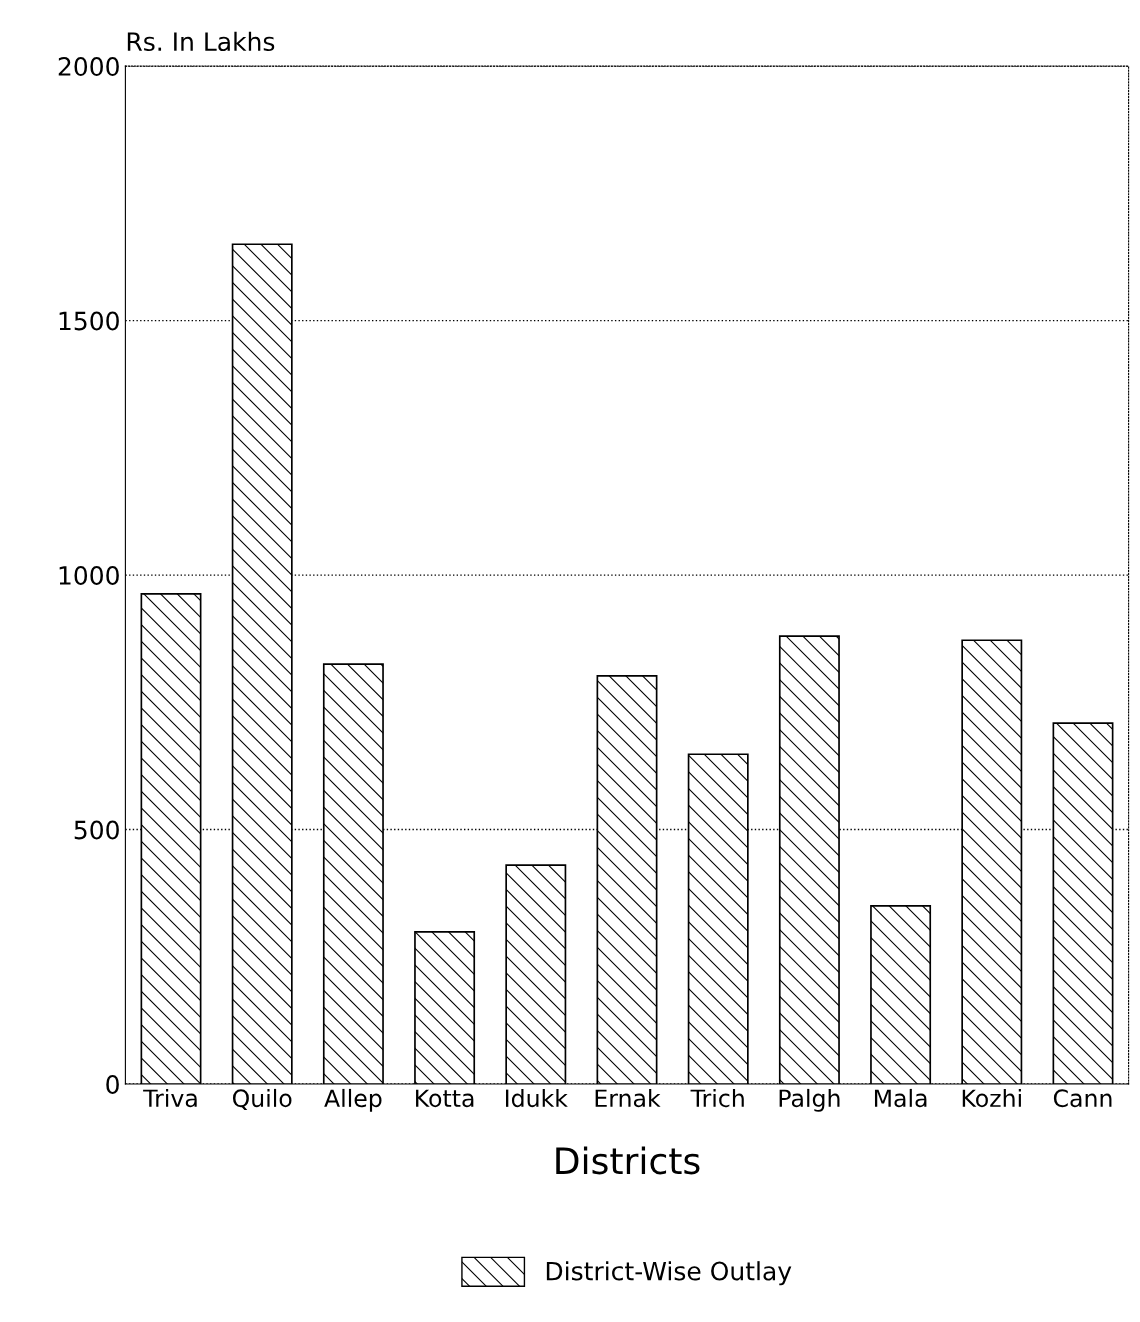 This screenshot has width=1140, height=1322. Describe the element at coordinates (353, 1100) in the screenshot. I see `x-tick-label: Allep` at that location.